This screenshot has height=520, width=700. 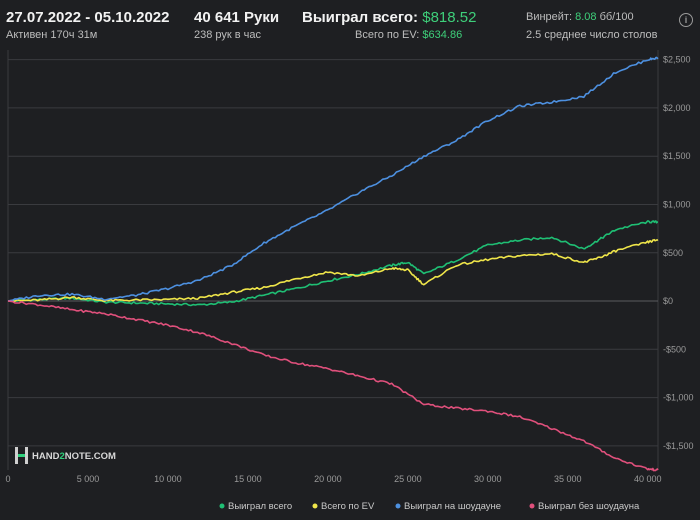 I want to click on hands-total: 40 641 Руки, so click(x=237, y=17).